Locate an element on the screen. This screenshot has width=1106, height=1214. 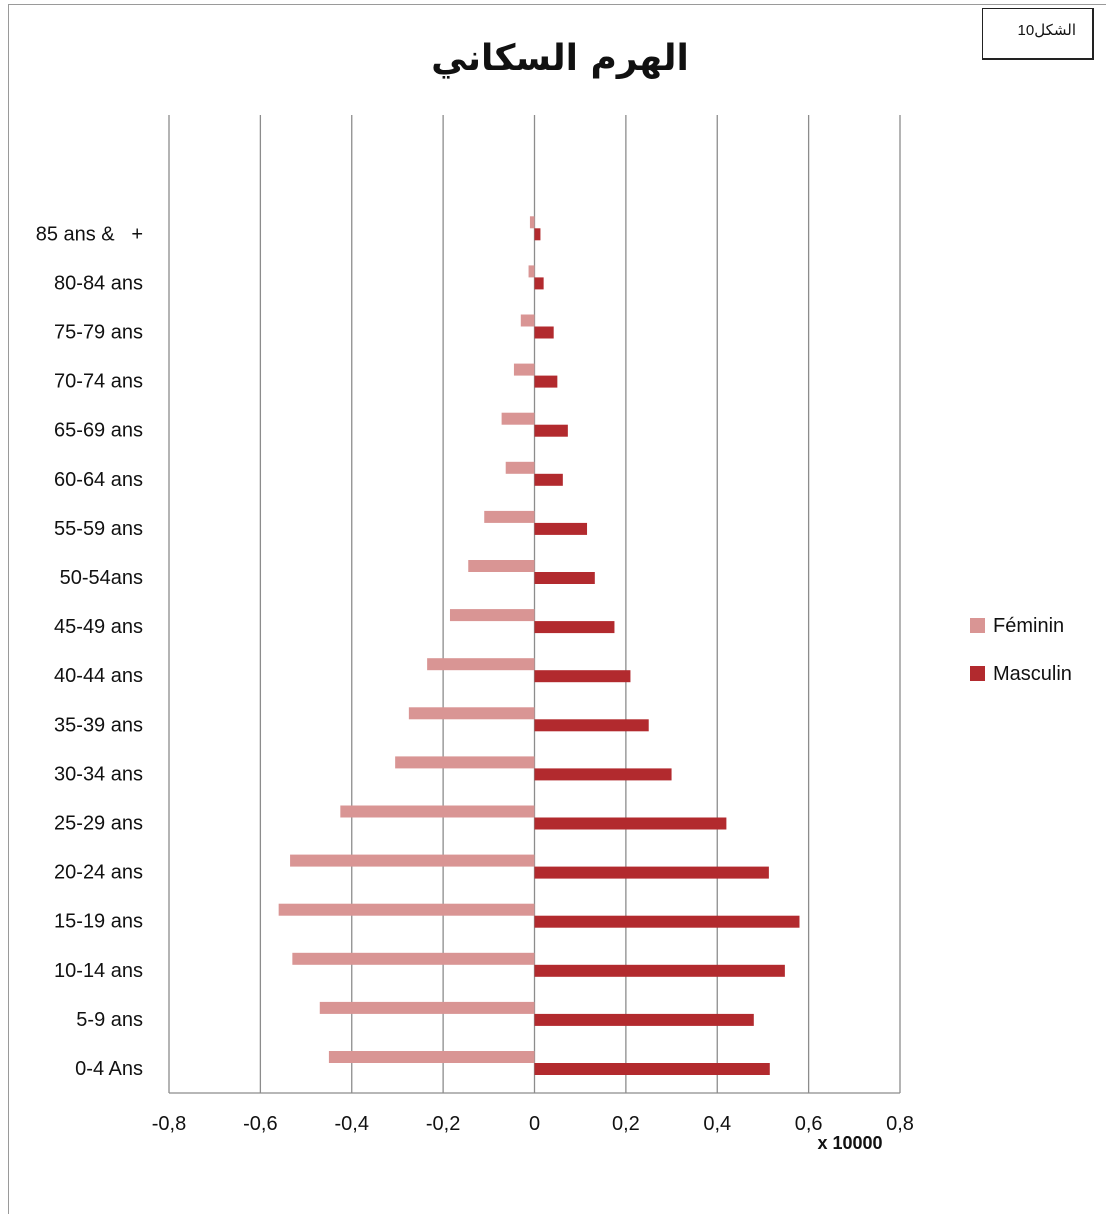
x-tick-label: 0,6 is located at coordinates (809, 1124).